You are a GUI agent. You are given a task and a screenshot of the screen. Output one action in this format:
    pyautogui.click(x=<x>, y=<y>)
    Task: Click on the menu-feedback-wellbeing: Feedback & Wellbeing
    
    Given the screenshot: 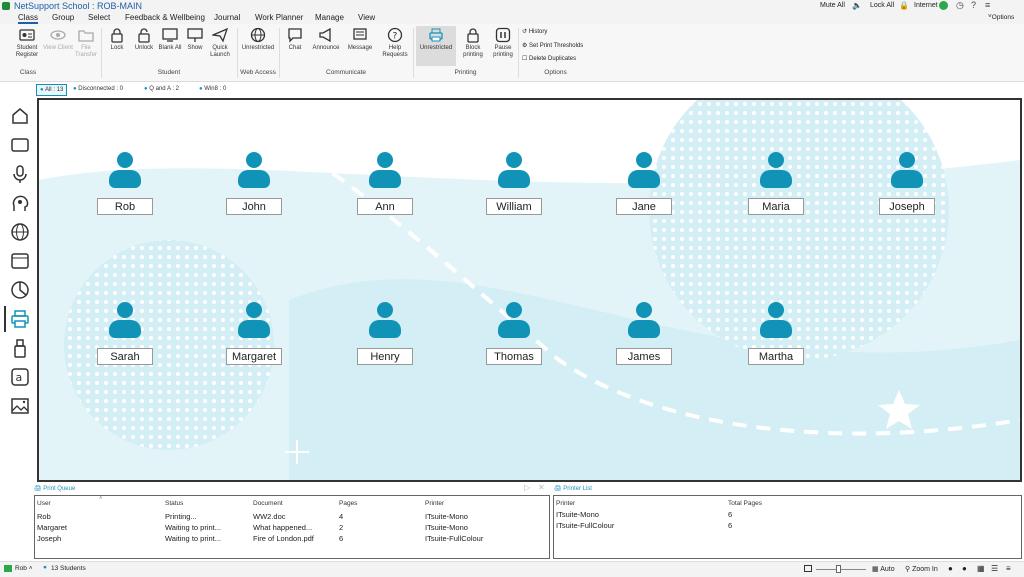 What is the action you would take?
    pyautogui.click(x=165, y=17)
    